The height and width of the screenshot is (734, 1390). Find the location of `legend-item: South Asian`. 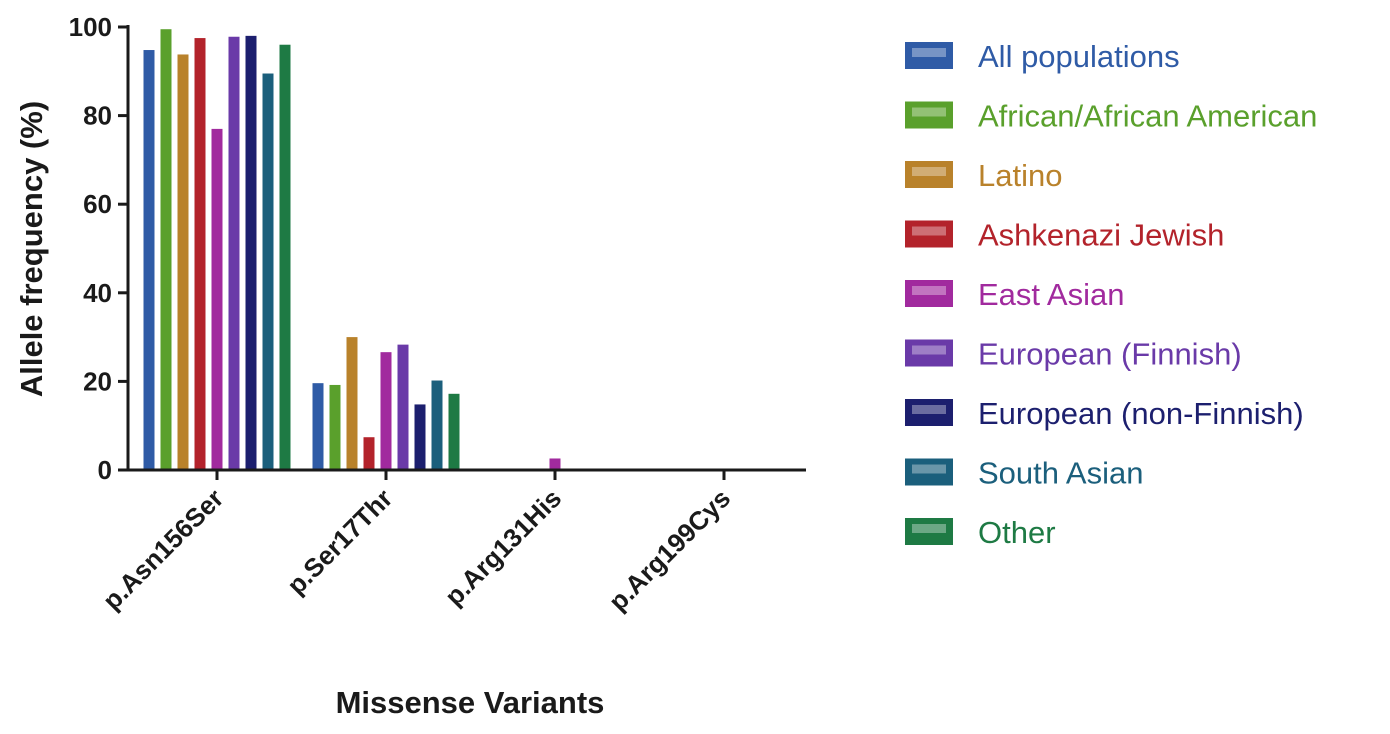

legend-item: South Asian is located at coordinates (1024, 473).